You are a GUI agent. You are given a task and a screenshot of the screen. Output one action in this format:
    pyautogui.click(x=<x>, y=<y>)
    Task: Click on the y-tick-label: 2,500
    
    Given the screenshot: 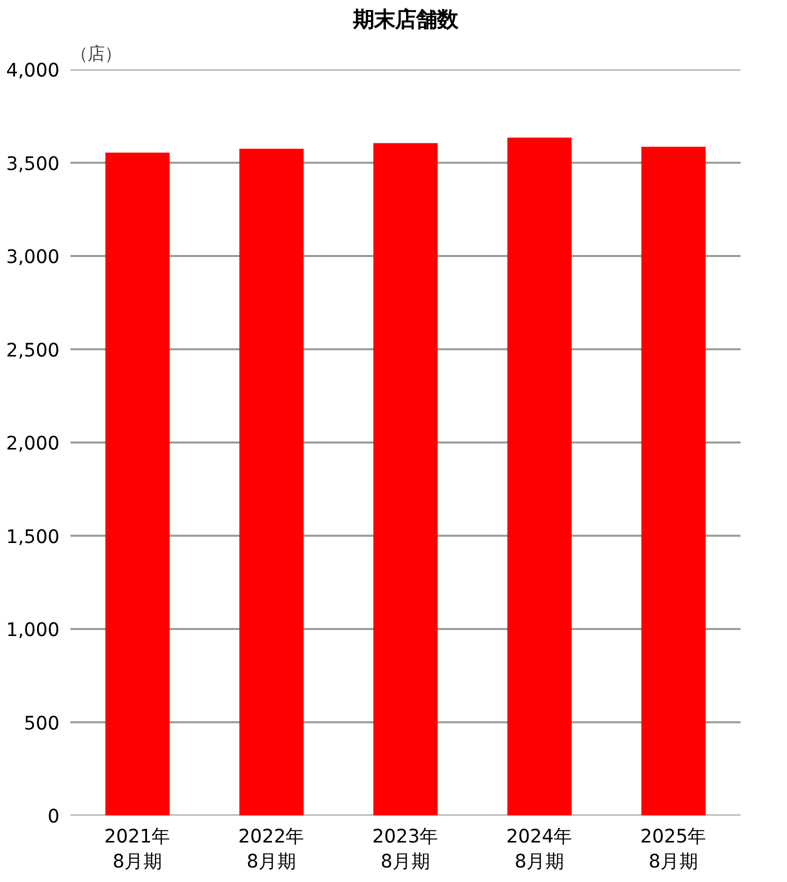 What is the action you would take?
    pyautogui.click(x=33, y=351)
    